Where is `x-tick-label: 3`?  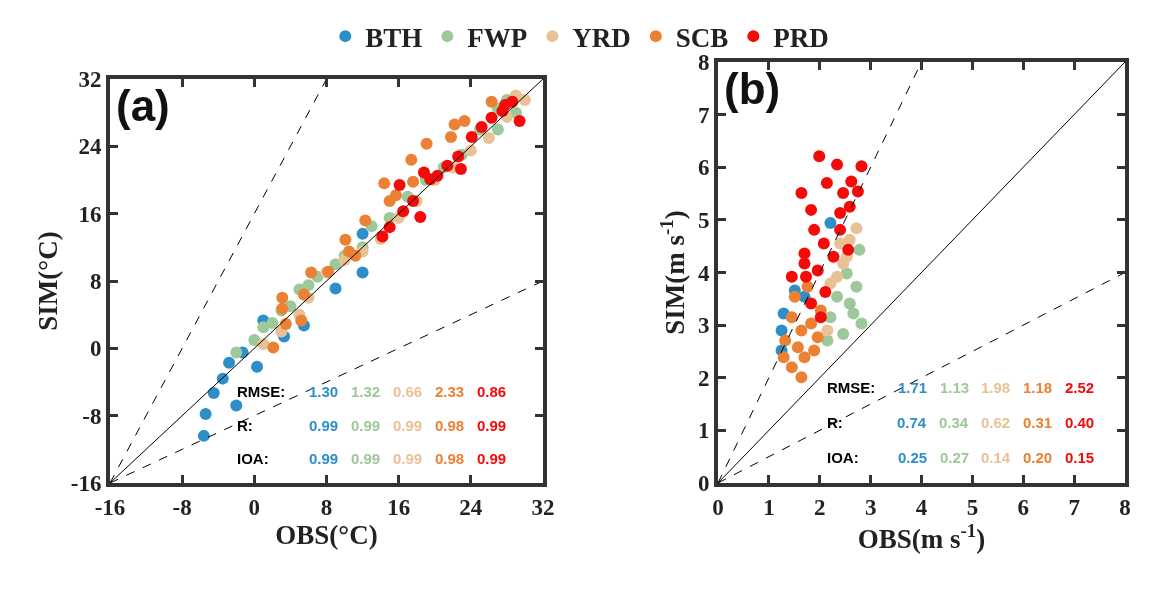
x-tick-label: 3 is located at coordinates (870, 507).